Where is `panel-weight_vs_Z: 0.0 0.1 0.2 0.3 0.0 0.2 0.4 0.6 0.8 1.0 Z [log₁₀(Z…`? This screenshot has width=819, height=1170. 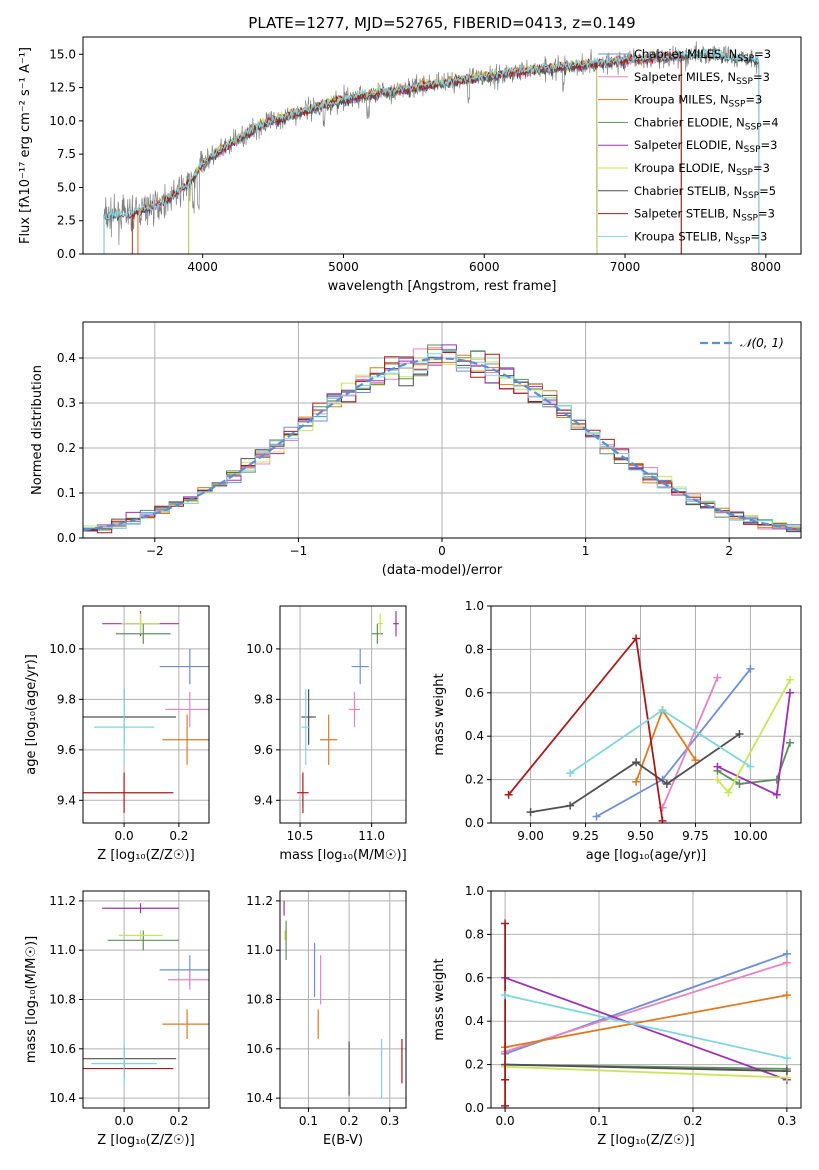
panel-weight_vs_Z: 0.0 0.1 0.2 0.3 0.0 0.2 0.4 0.6 0.8 1.0 Z [log₁₀(Z… is located at coordinates (617, 1016).